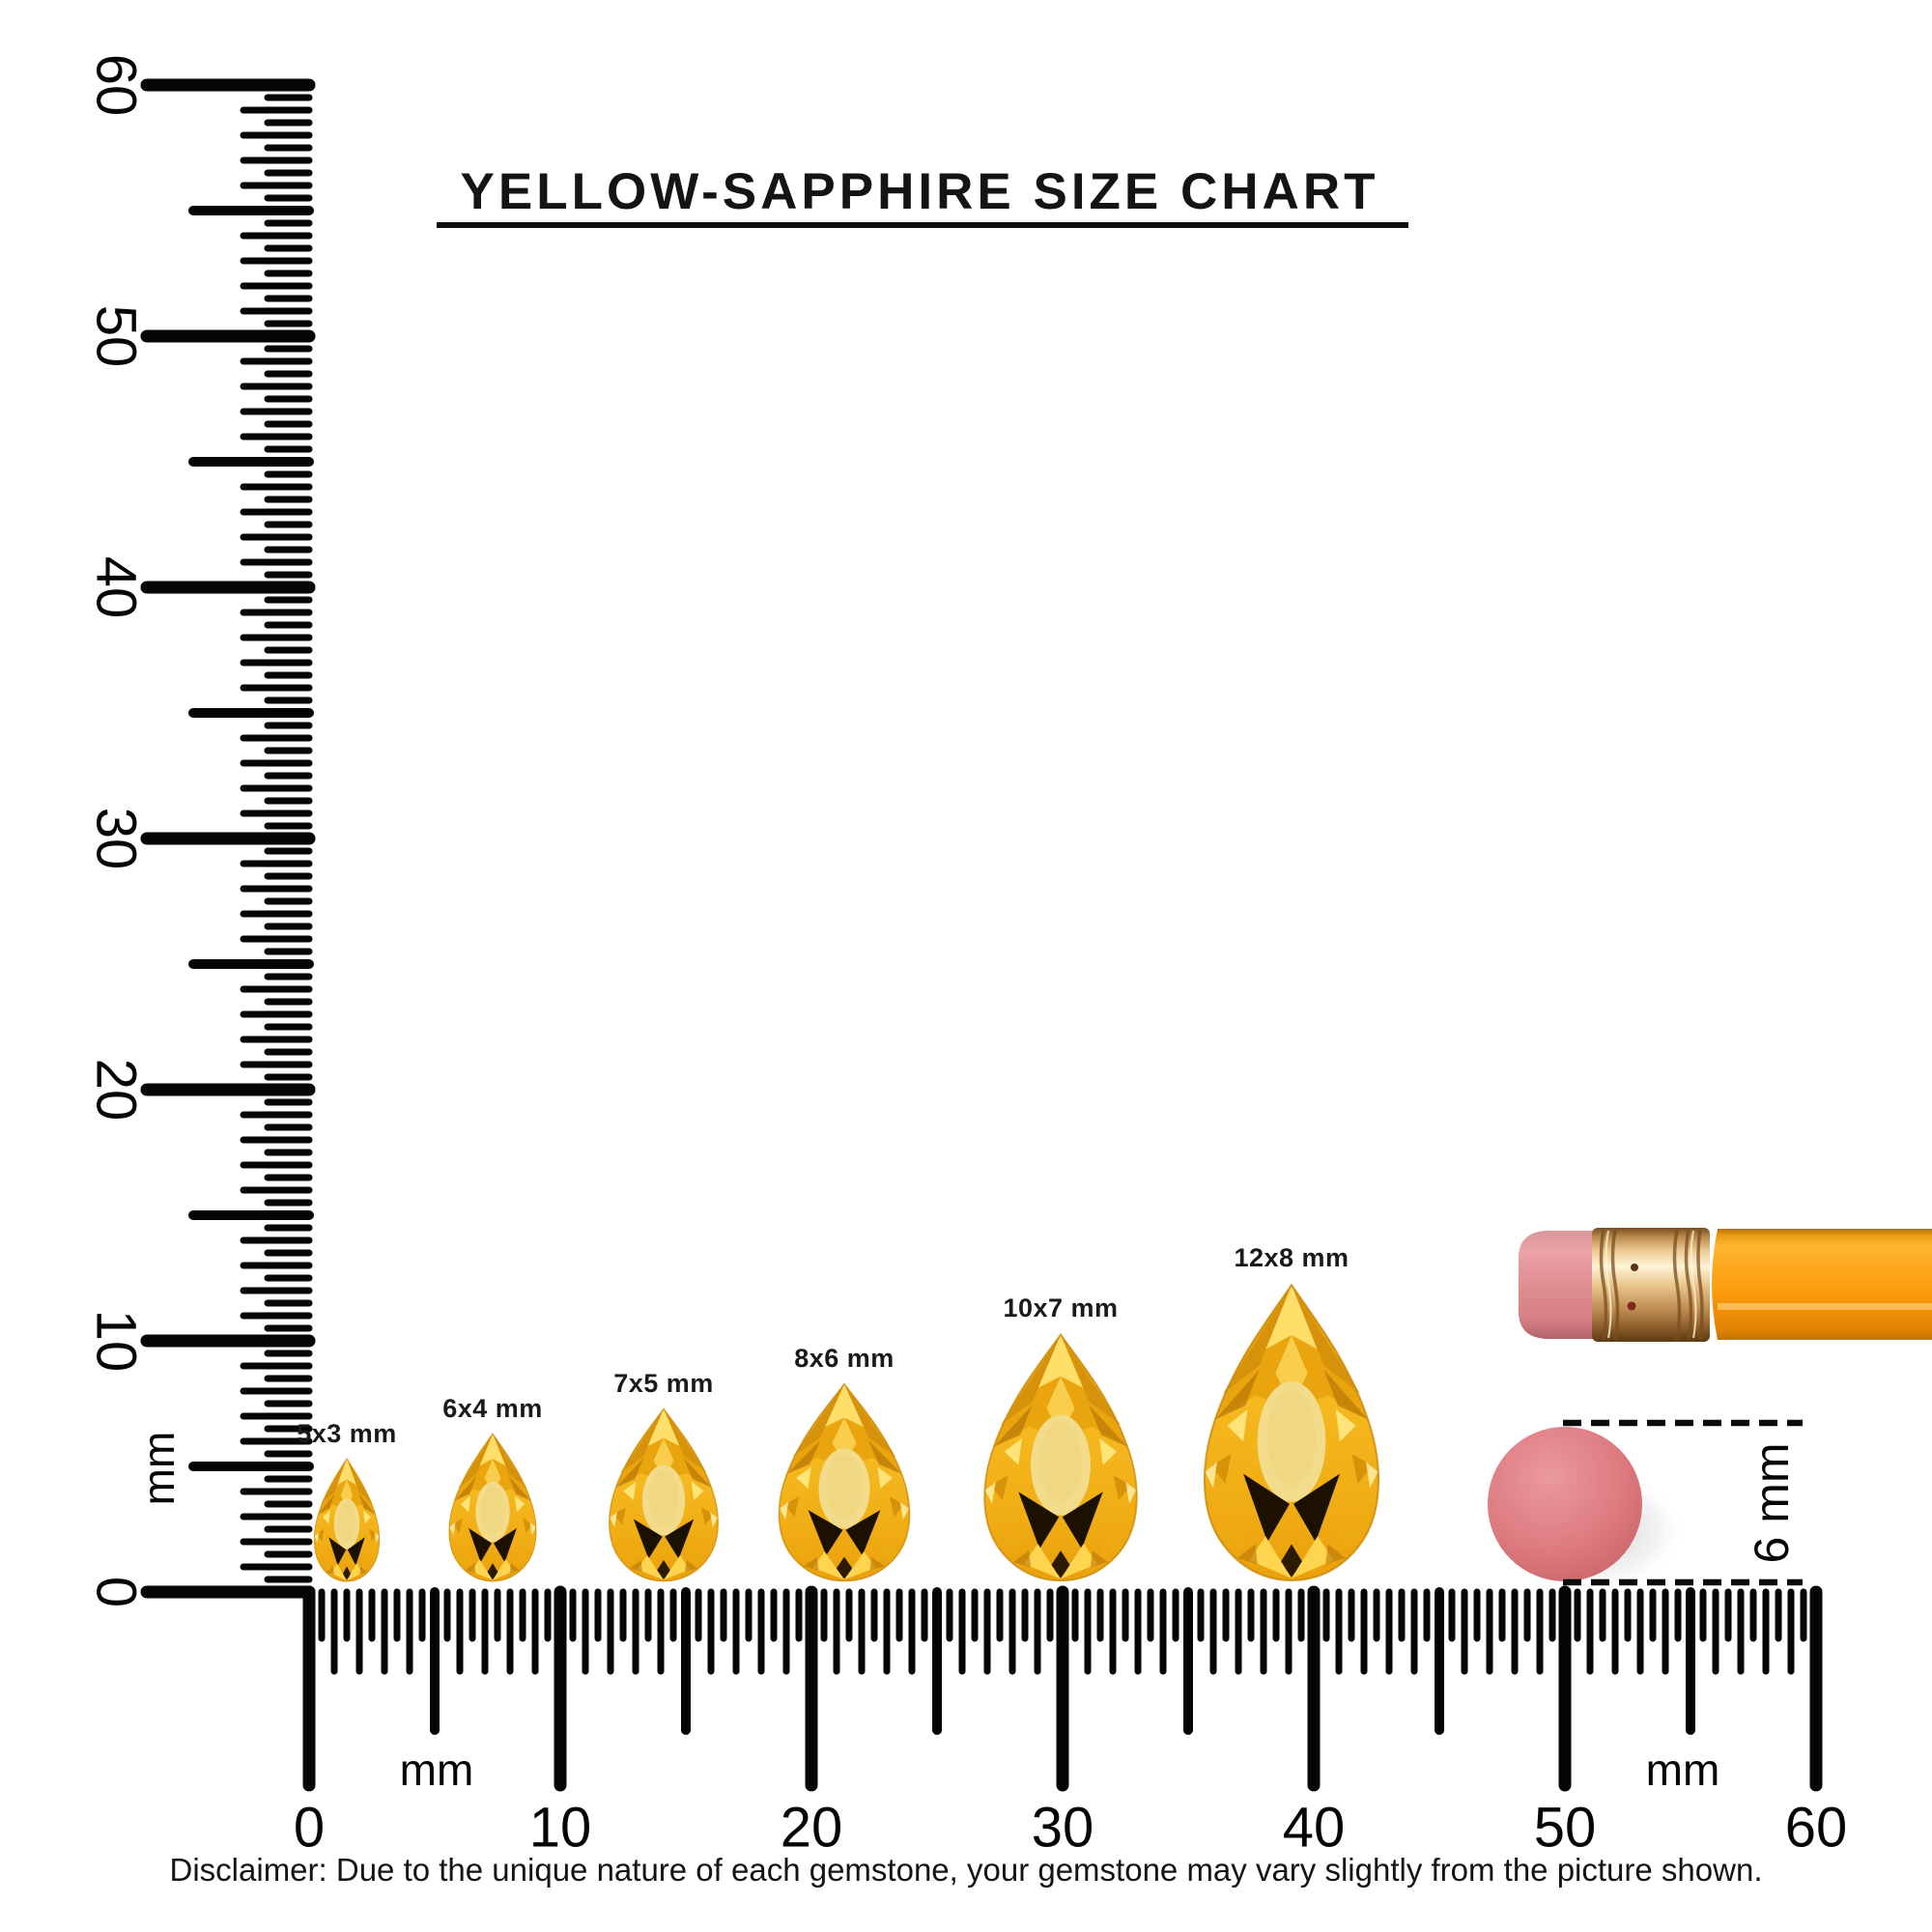 Image resolution: width=1932 pixels, height=1932 pixels. Describe the element at coordinates (1645, 1505) in the screenshot. I see `round-eraser-reference: 6 mm` at that location.